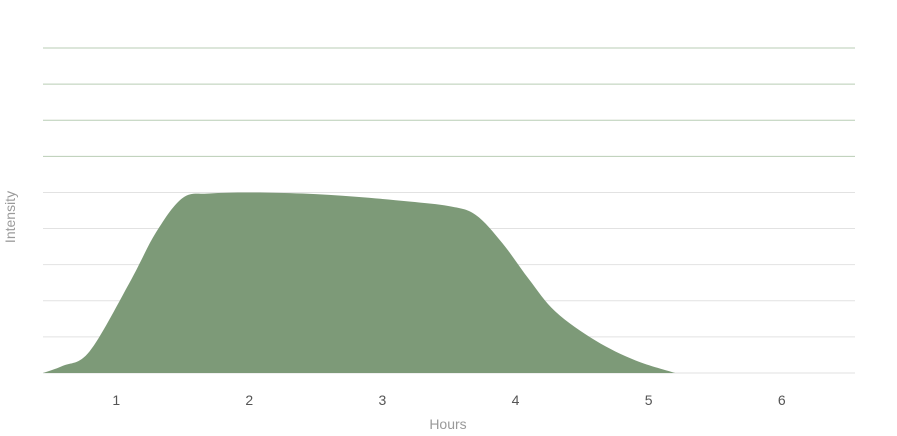  What do you see at coordinates (449, 400) in the screenshot?
I see `x-axis-ticks: 1 2 3 4 5 6` at bounding box center [449, 400].